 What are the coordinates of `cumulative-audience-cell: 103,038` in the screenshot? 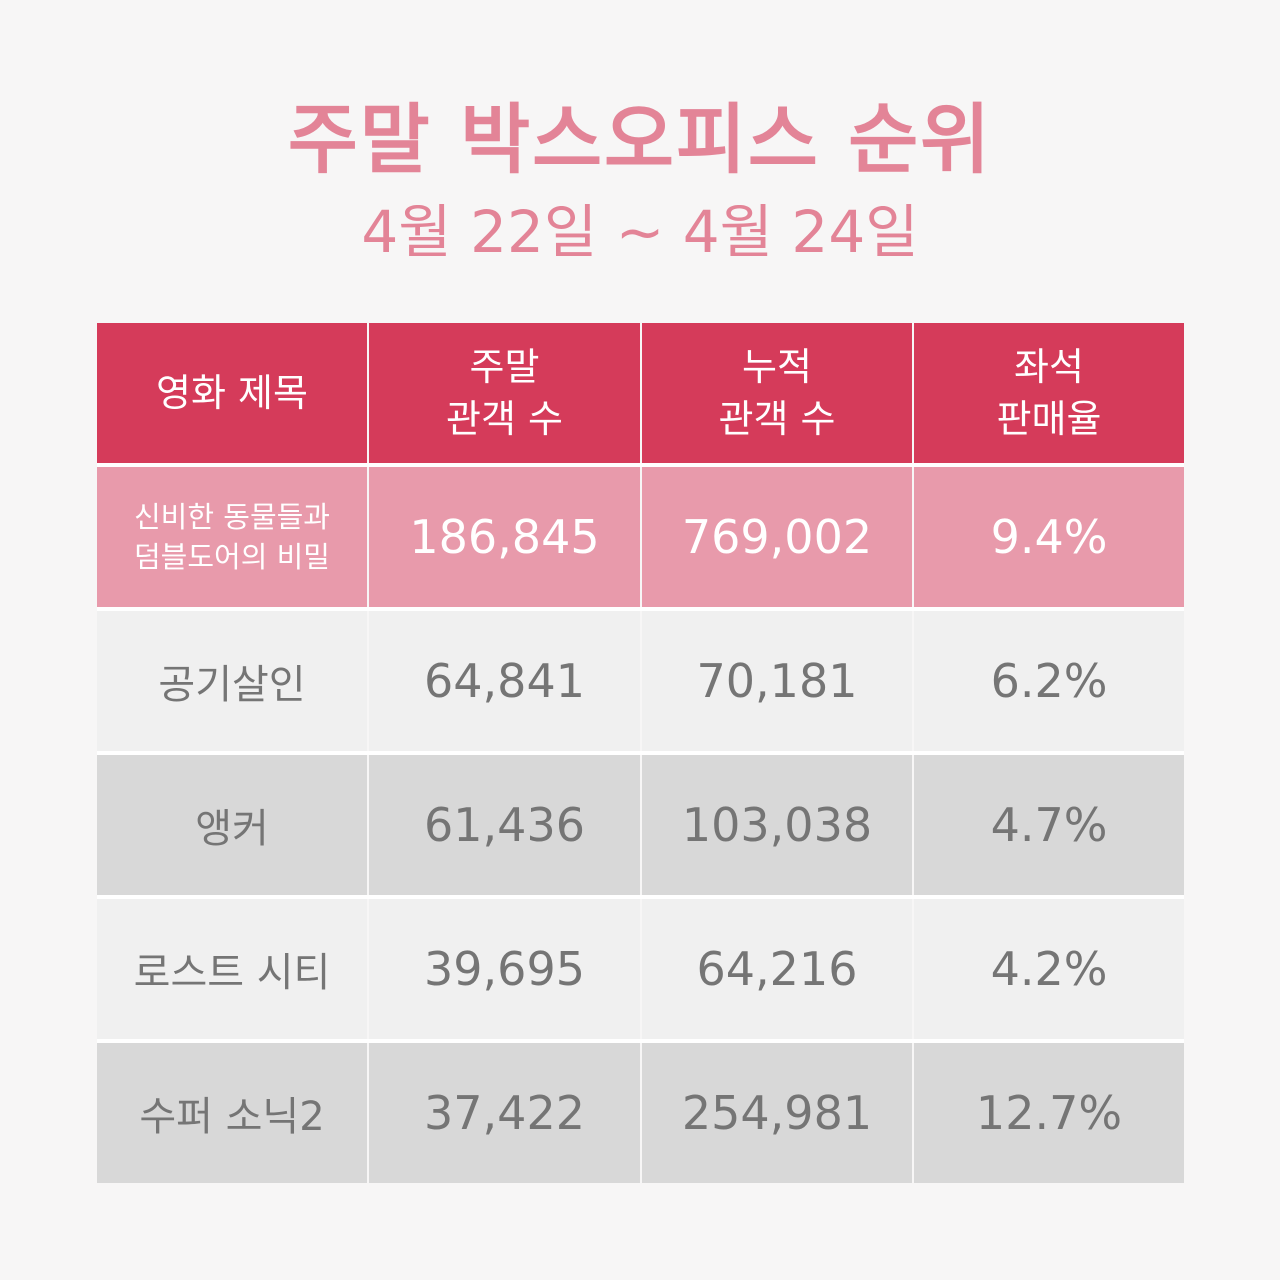 It's located at (777, 825).